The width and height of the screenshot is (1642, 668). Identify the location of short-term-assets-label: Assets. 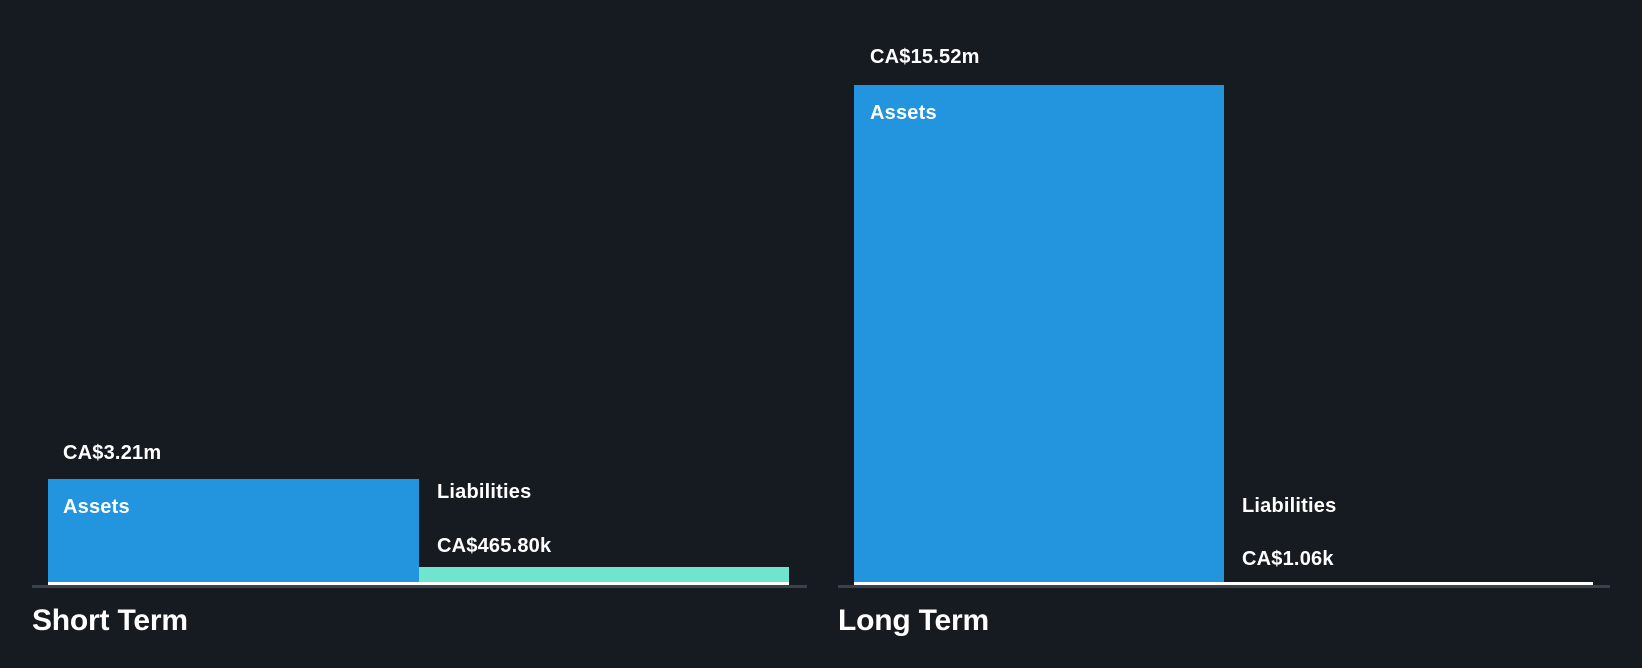
(96, 507).